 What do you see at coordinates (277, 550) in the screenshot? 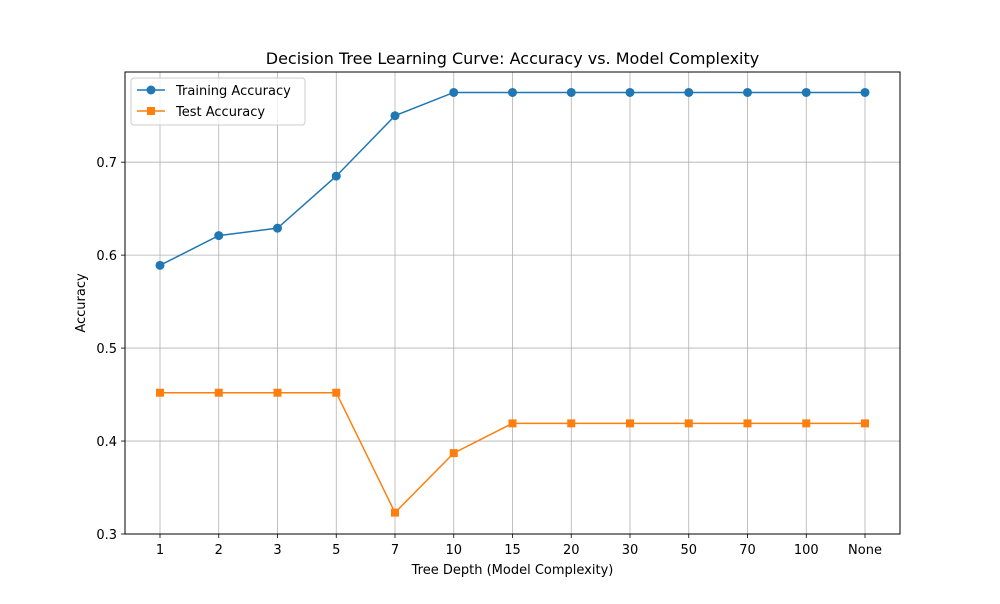
I see `x-tick-label: 3` at bounding box center [277, 550].